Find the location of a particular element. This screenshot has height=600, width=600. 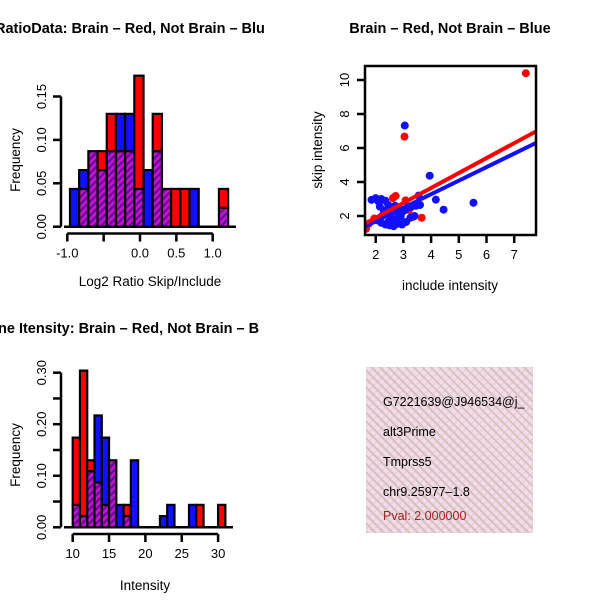

scatter-title-container: Brain – Red, Not Brain – Blue is located at coordinates (450, 34).